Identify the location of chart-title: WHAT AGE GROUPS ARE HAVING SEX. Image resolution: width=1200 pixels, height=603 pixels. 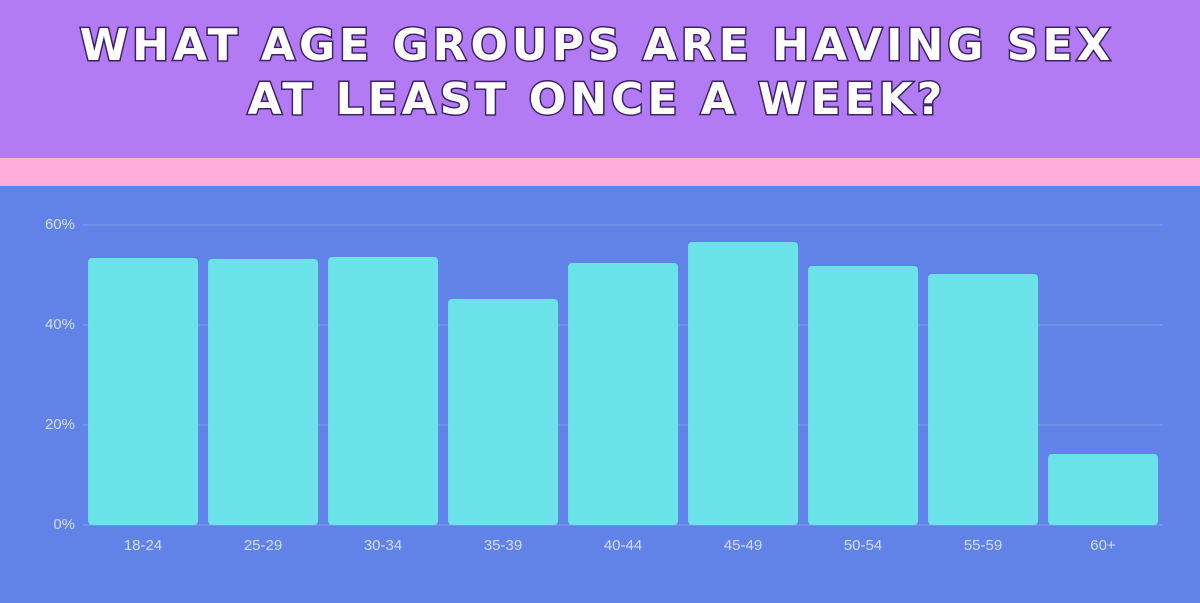
(597, 45).